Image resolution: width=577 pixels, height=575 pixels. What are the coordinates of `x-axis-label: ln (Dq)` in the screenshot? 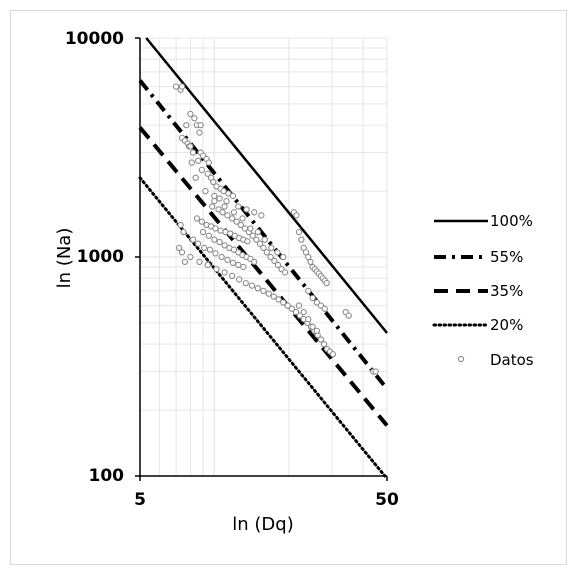 It's located at (262, 524).